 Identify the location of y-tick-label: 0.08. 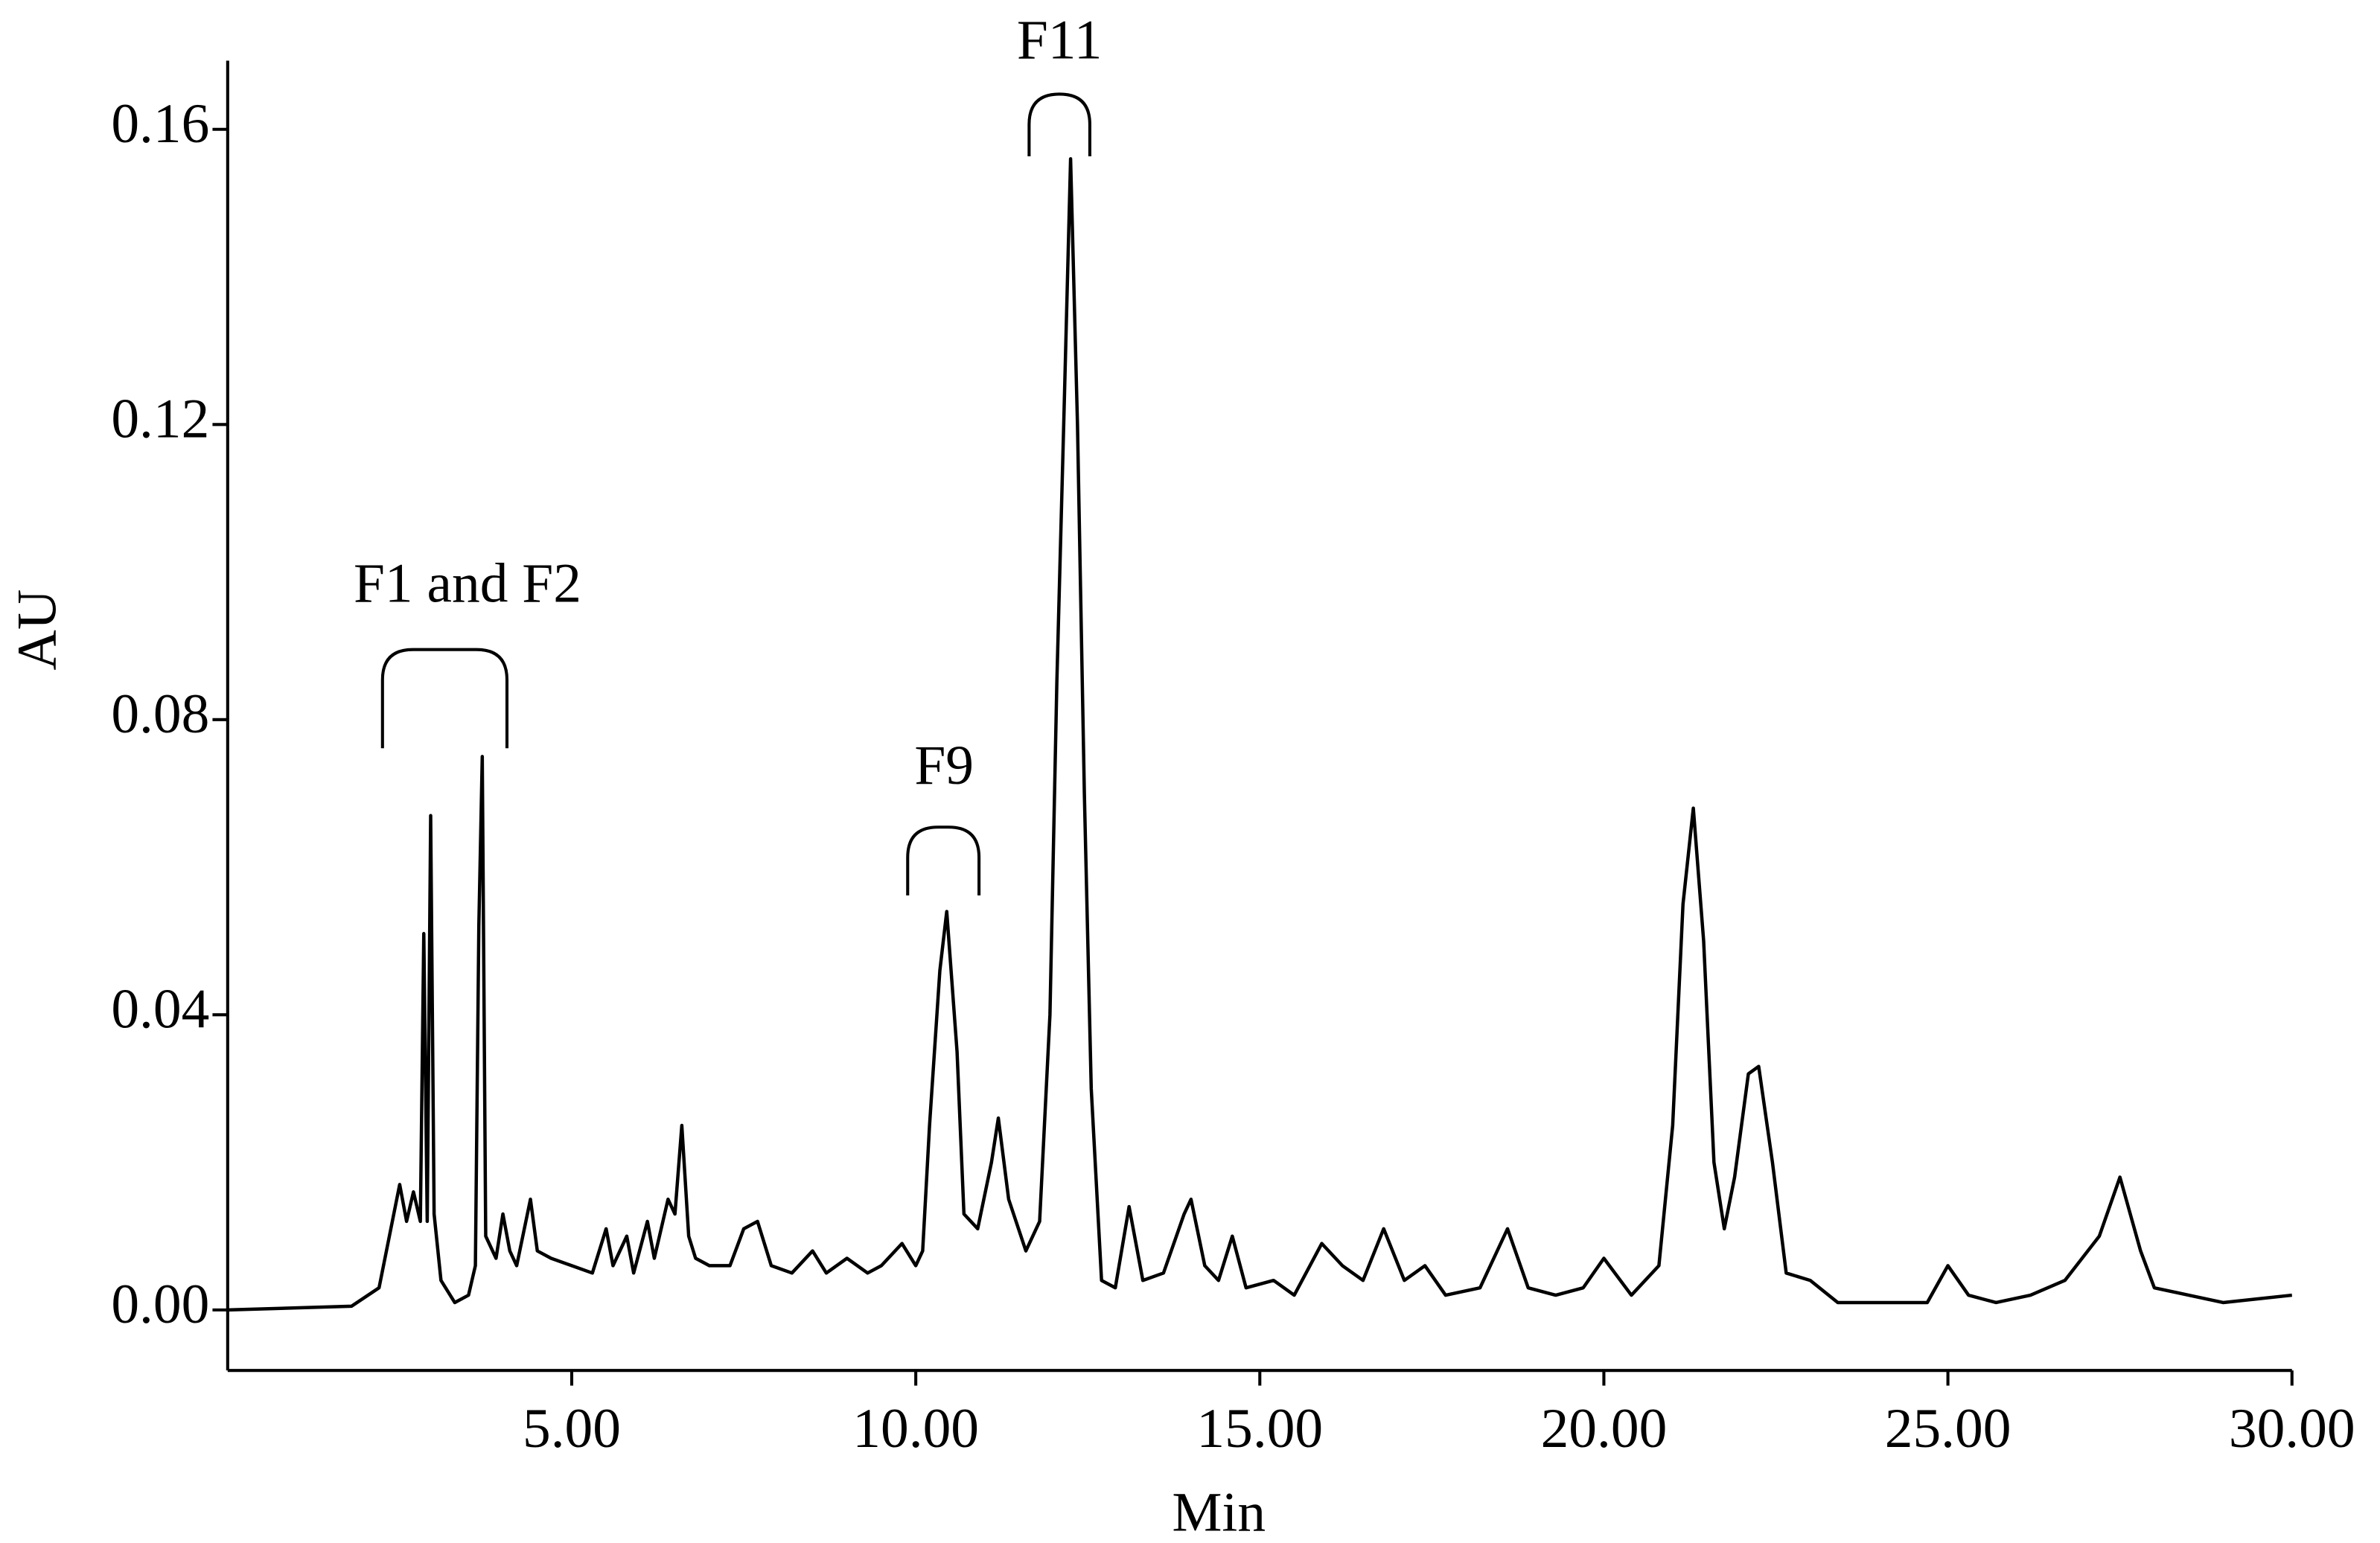
(160, 714).